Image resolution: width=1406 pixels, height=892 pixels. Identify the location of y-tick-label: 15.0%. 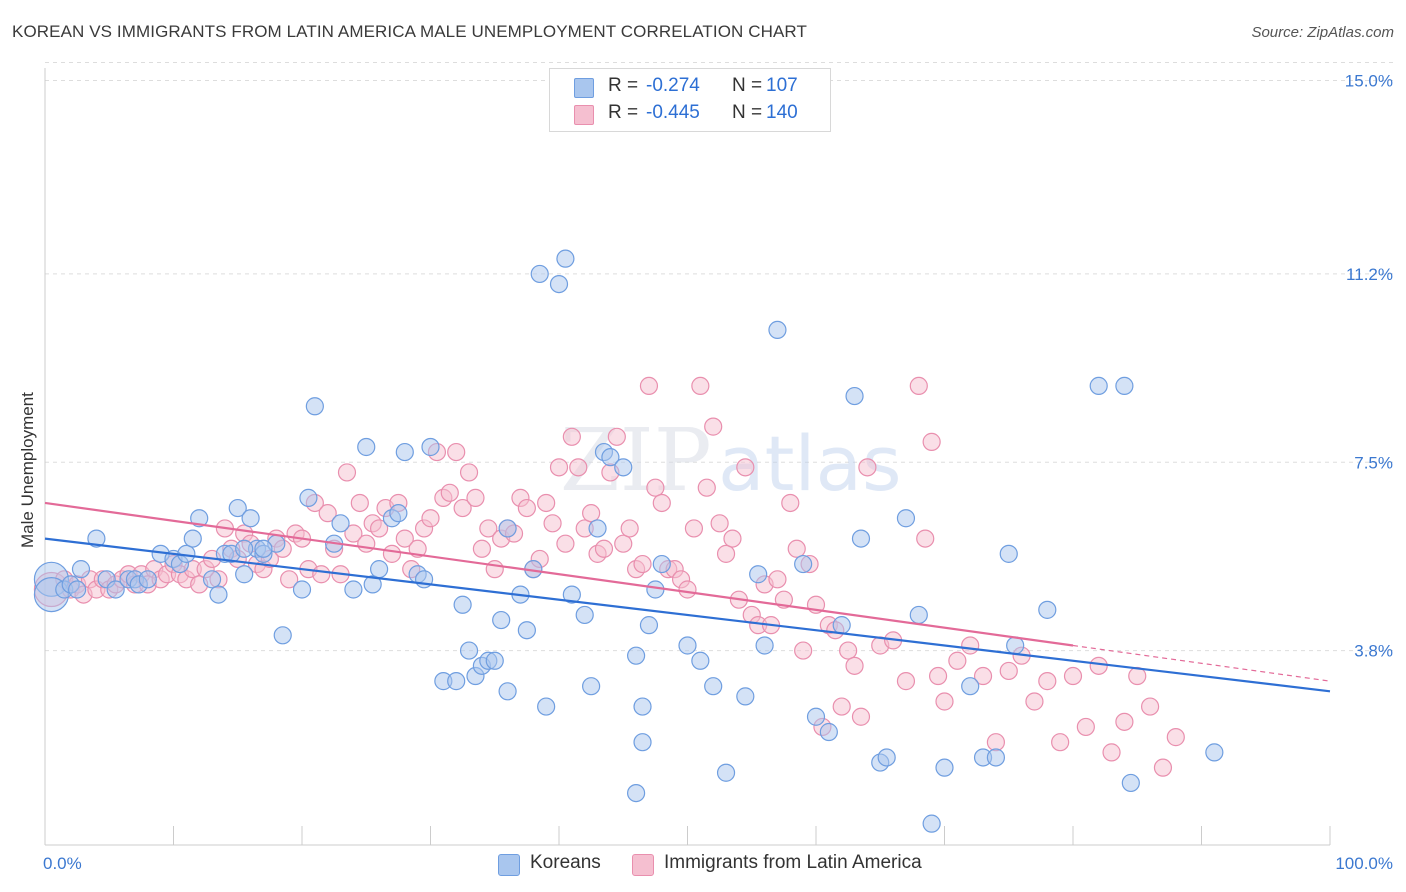
(1369, 81).